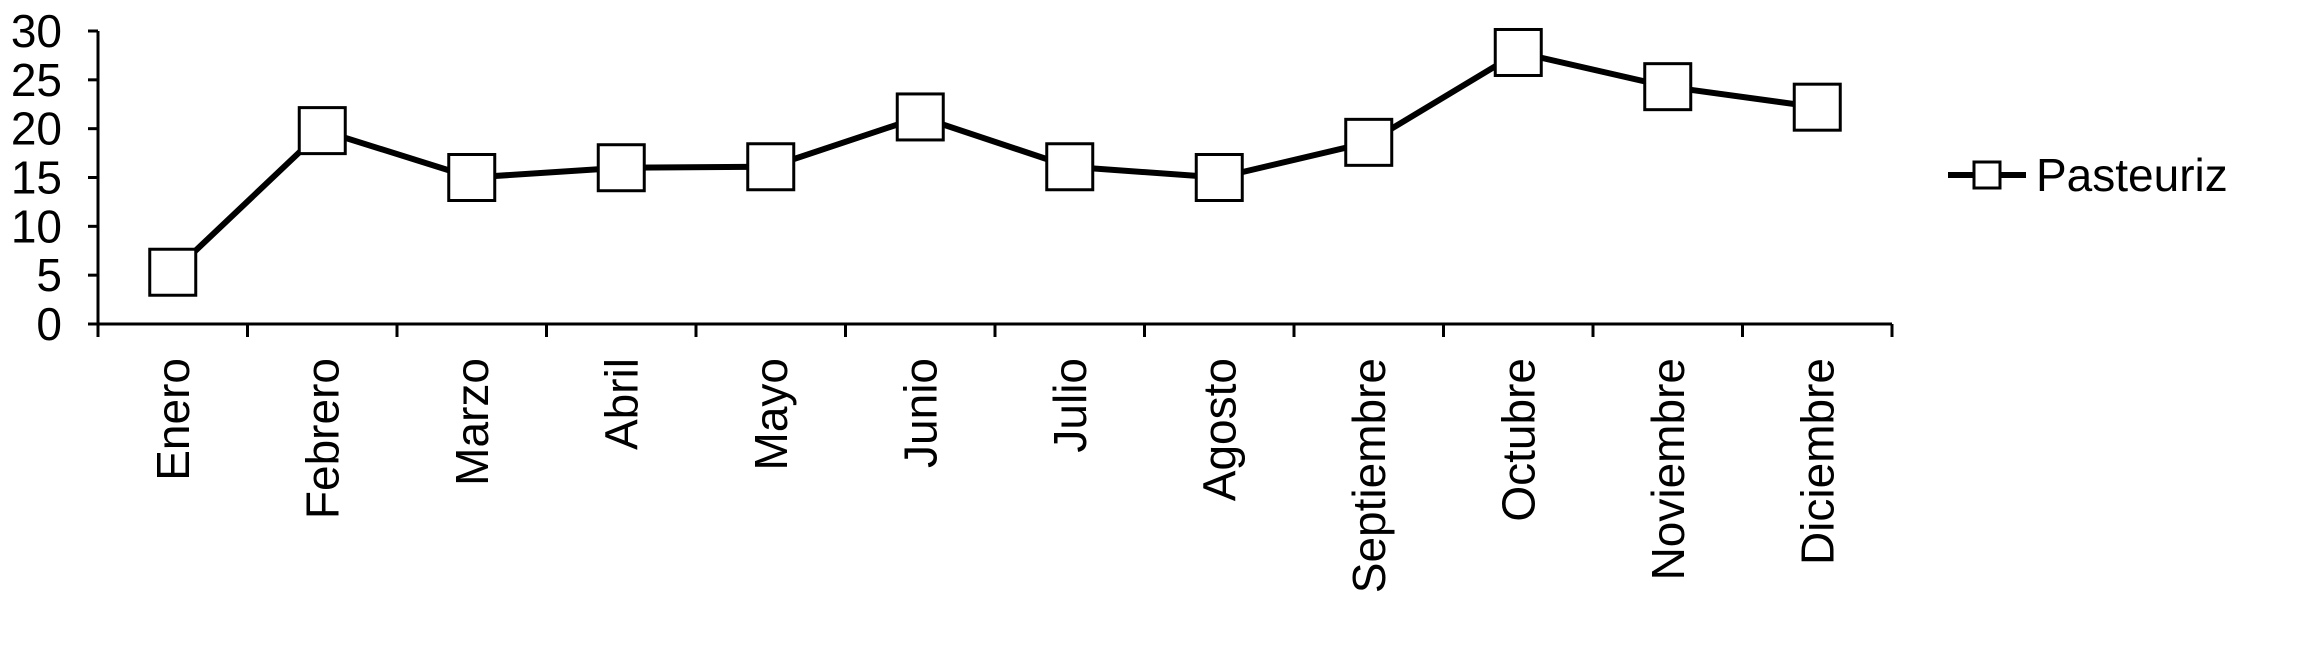 The width and height of the screenshot is (2304, 655). I want to click on x-tick-label: Junio, so click(920, 413).